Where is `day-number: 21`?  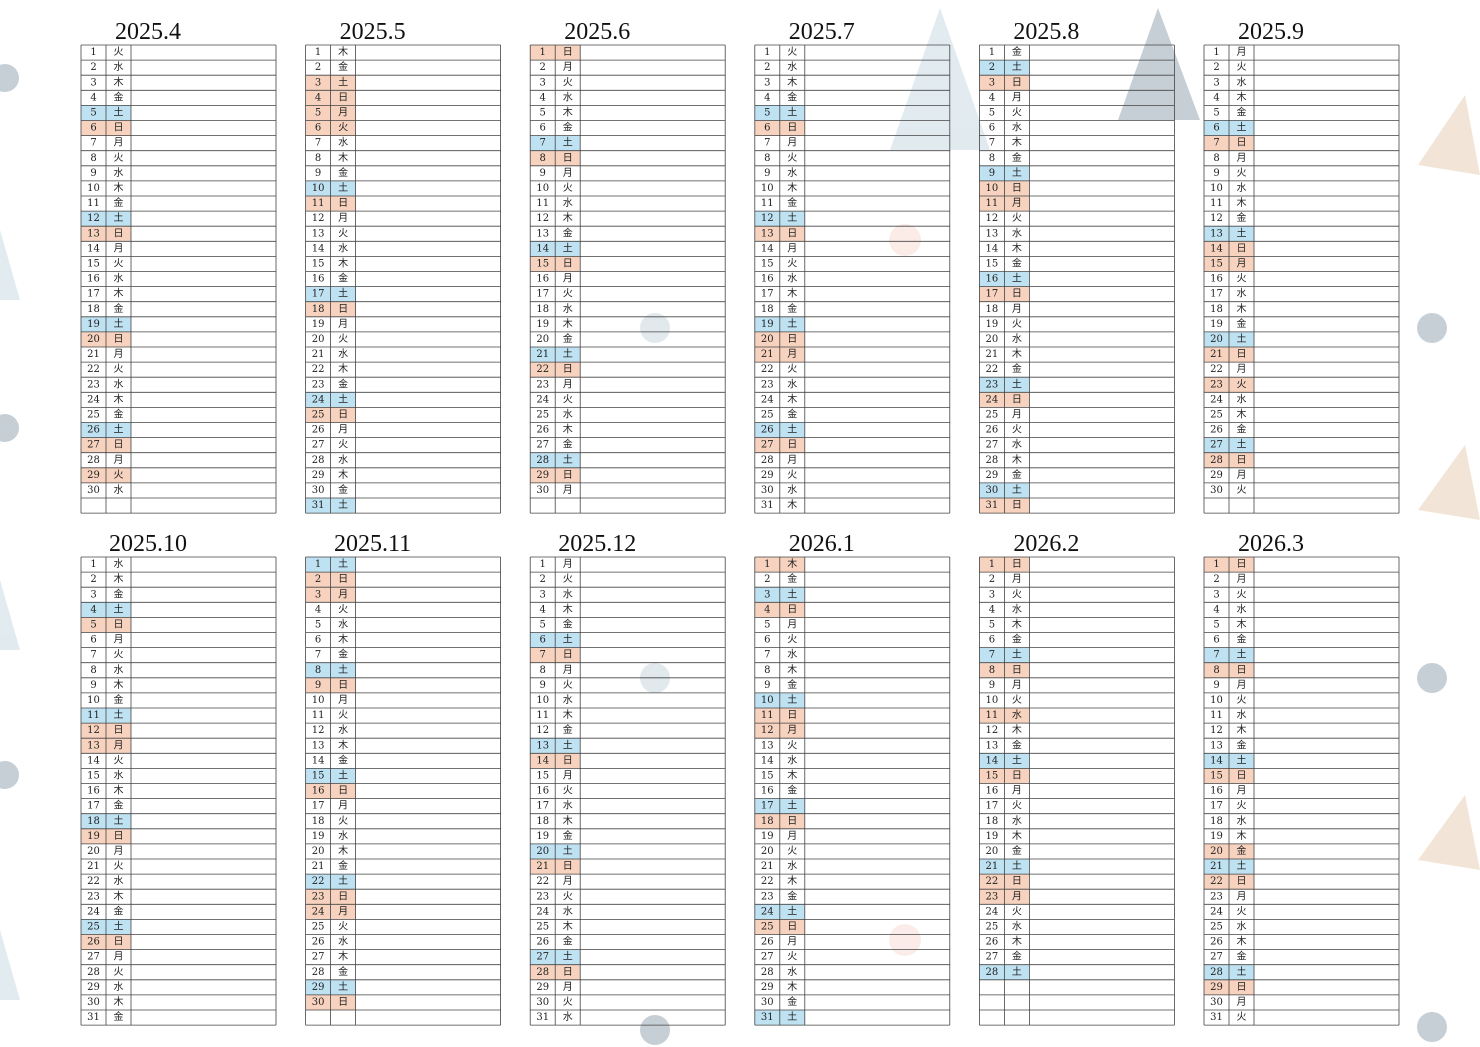
day-number: 21 is located at coordinates (992, 354).